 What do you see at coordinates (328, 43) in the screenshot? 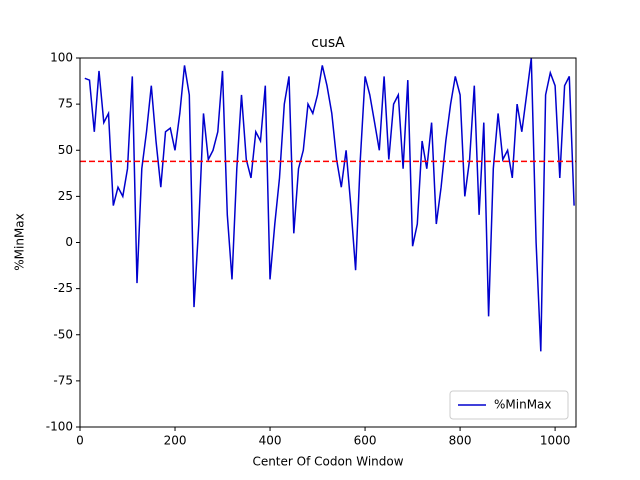
I see `chart-title: cusA` at bounding box center [328, 43].